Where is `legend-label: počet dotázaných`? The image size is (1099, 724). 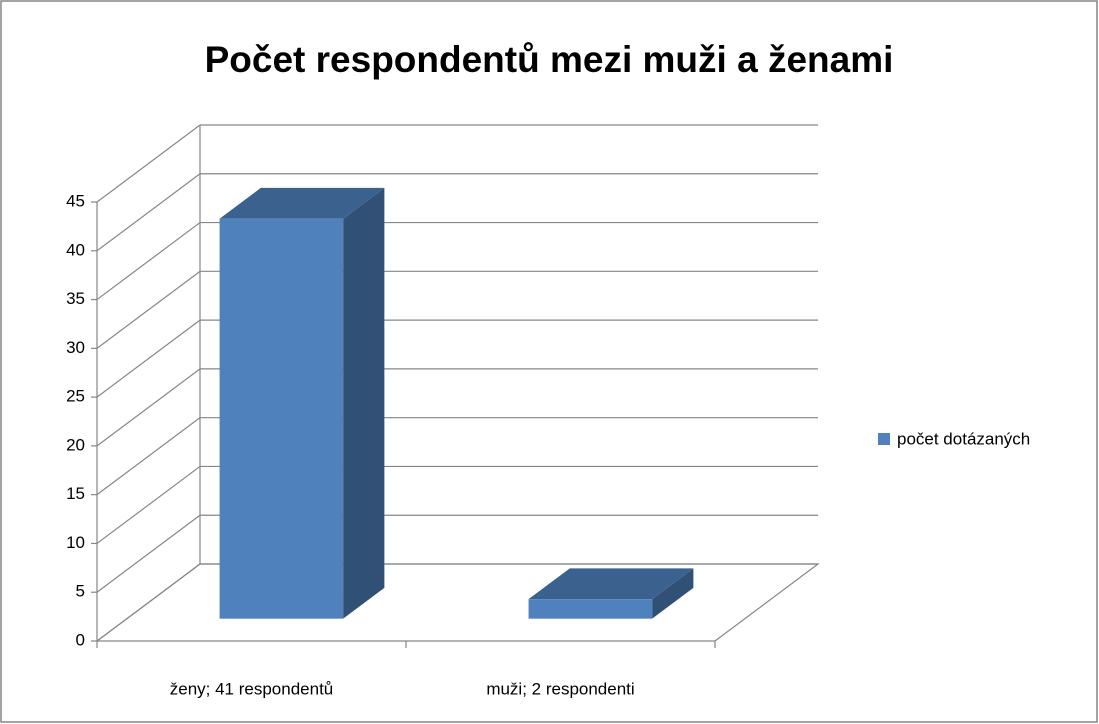
legend-label: počet dotázaných is located at coordinates (963, 438).